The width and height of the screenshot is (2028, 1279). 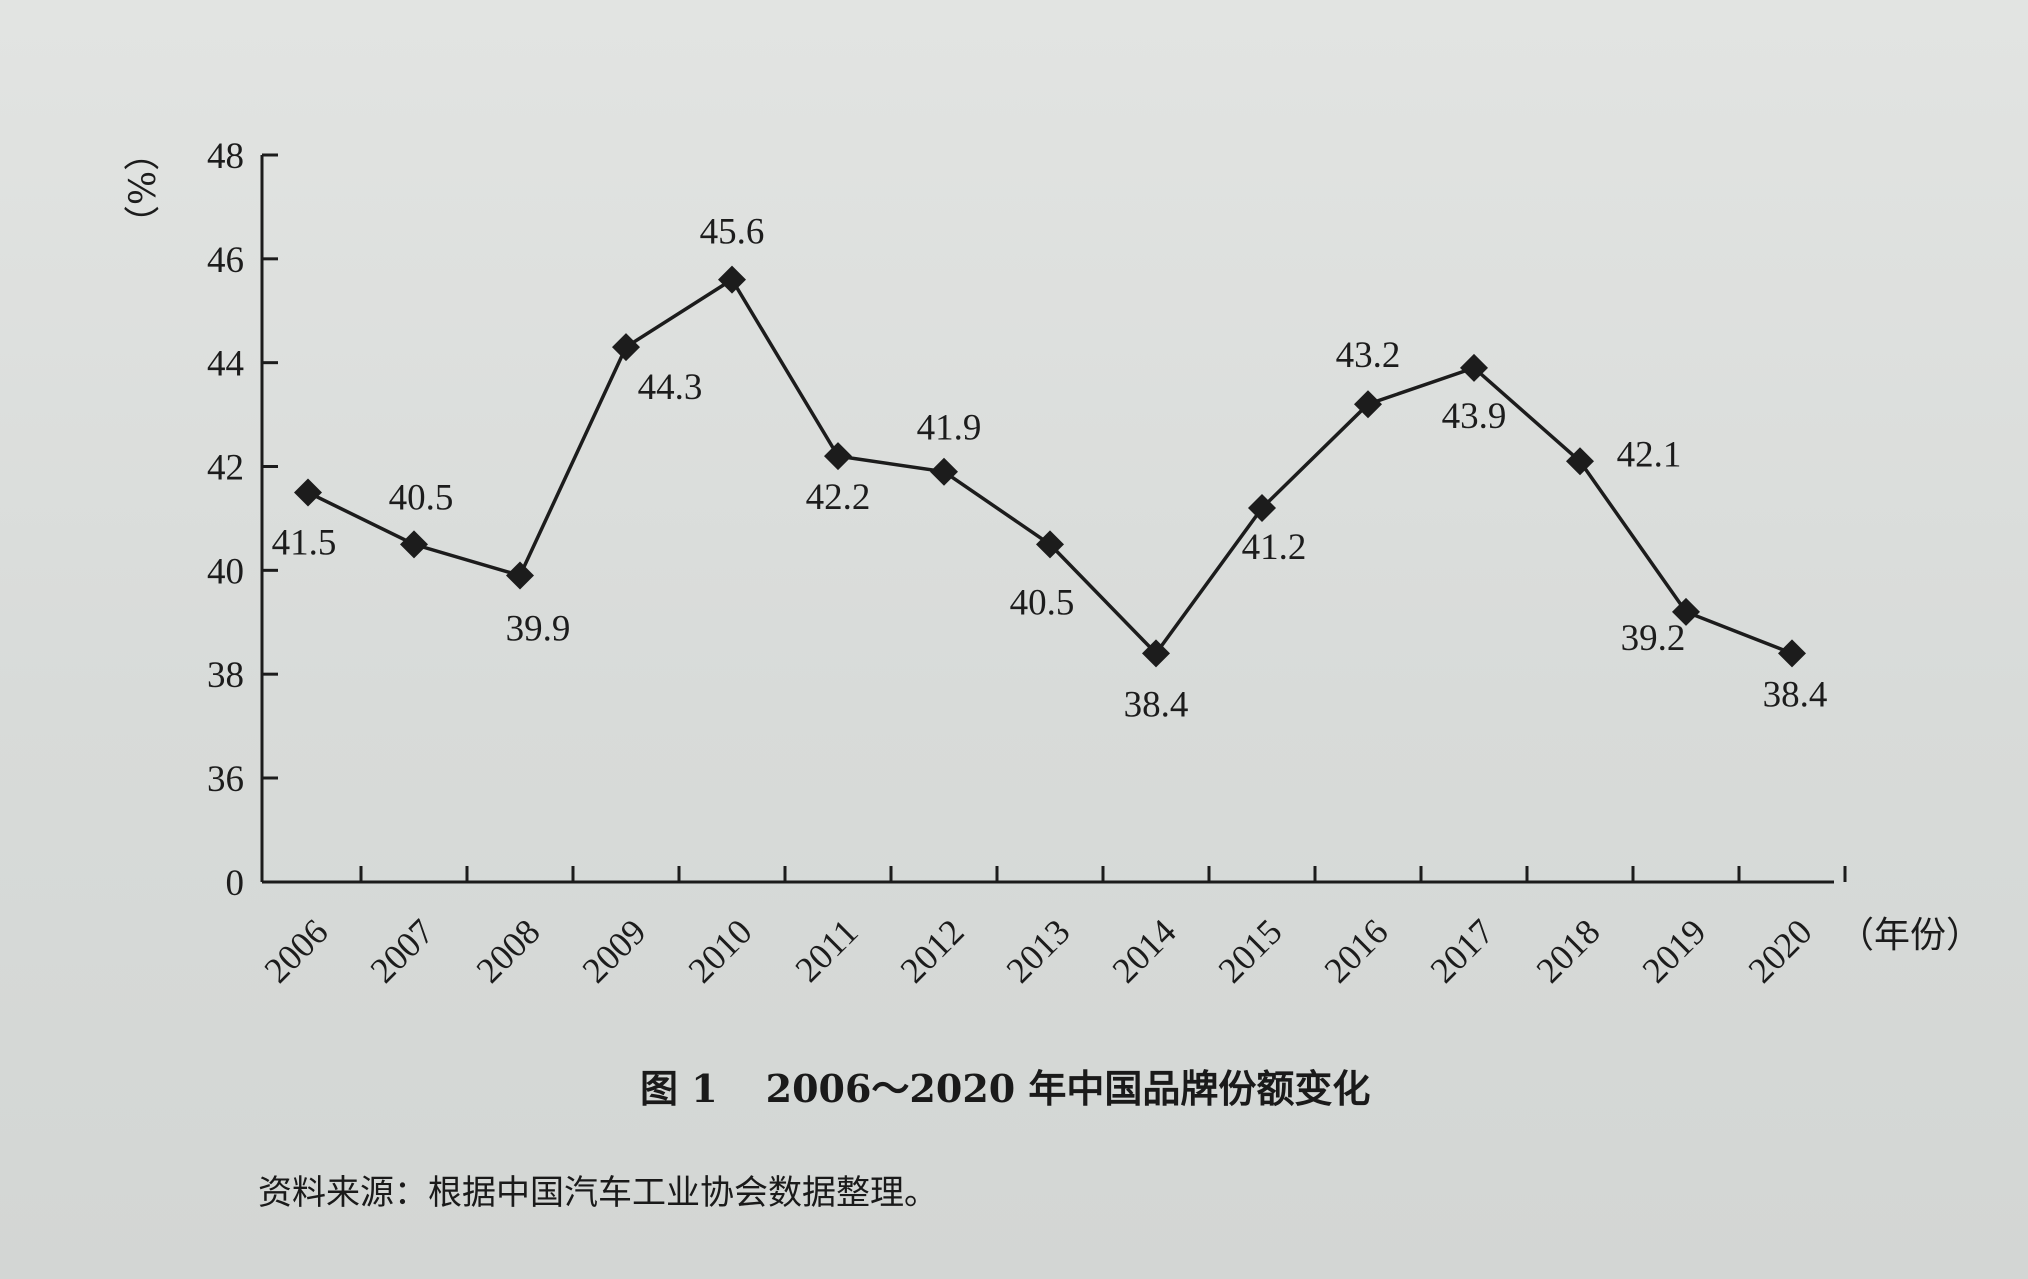 I want to click on y-tick-label: 0, so click(x=235, y=883).